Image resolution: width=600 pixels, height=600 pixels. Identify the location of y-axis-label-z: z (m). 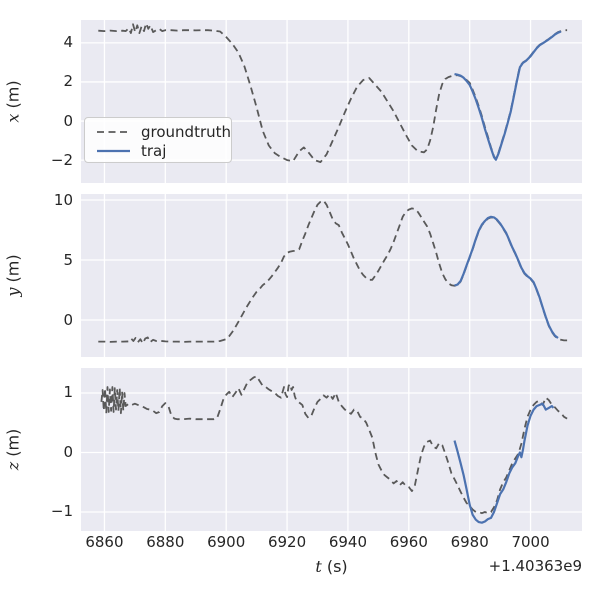
(13, 449).